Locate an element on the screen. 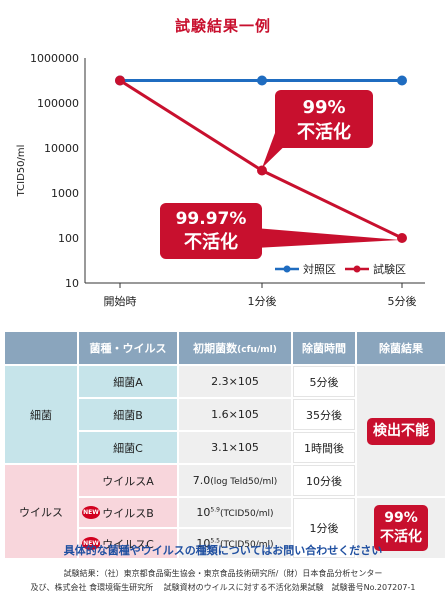 The height and width of the screenshot is (600, 446). category-virus: ウイルス is located at coordinates (41, 511).